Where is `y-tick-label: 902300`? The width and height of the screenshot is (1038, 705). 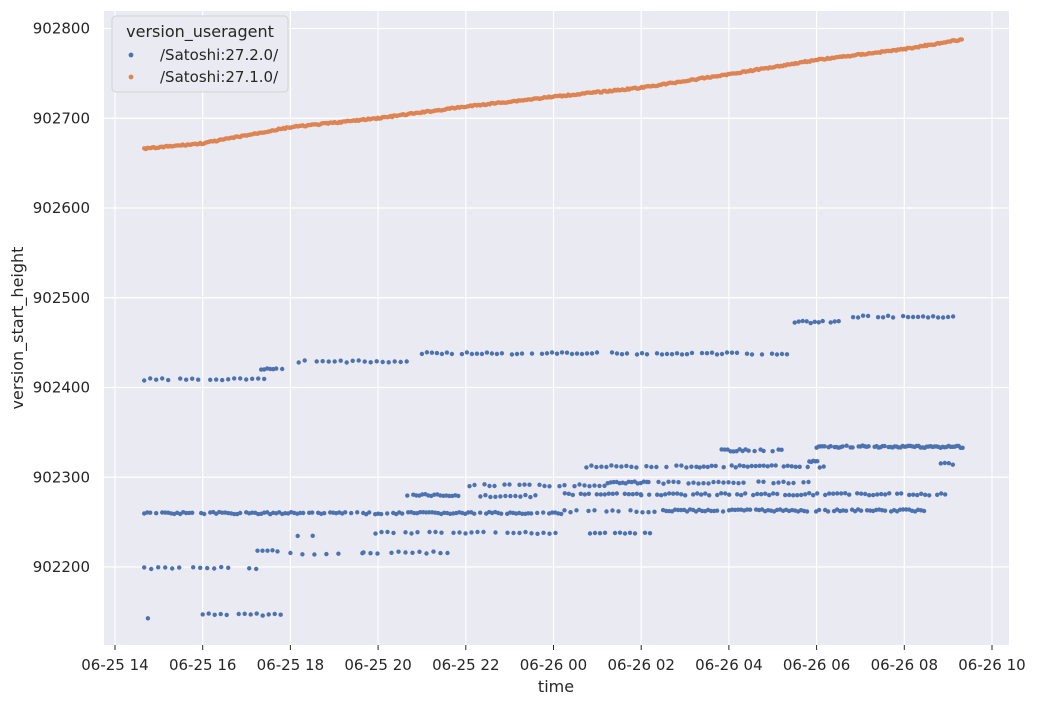 y-tick-label: 902300 is located at coordinates (61, 477).